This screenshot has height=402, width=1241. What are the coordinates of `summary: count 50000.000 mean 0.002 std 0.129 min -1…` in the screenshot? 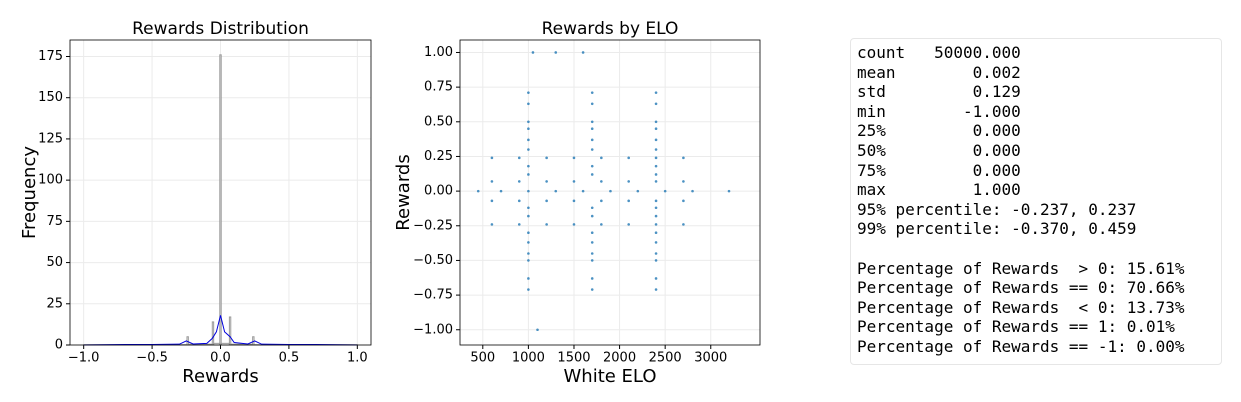 It's located at (1039, 141).